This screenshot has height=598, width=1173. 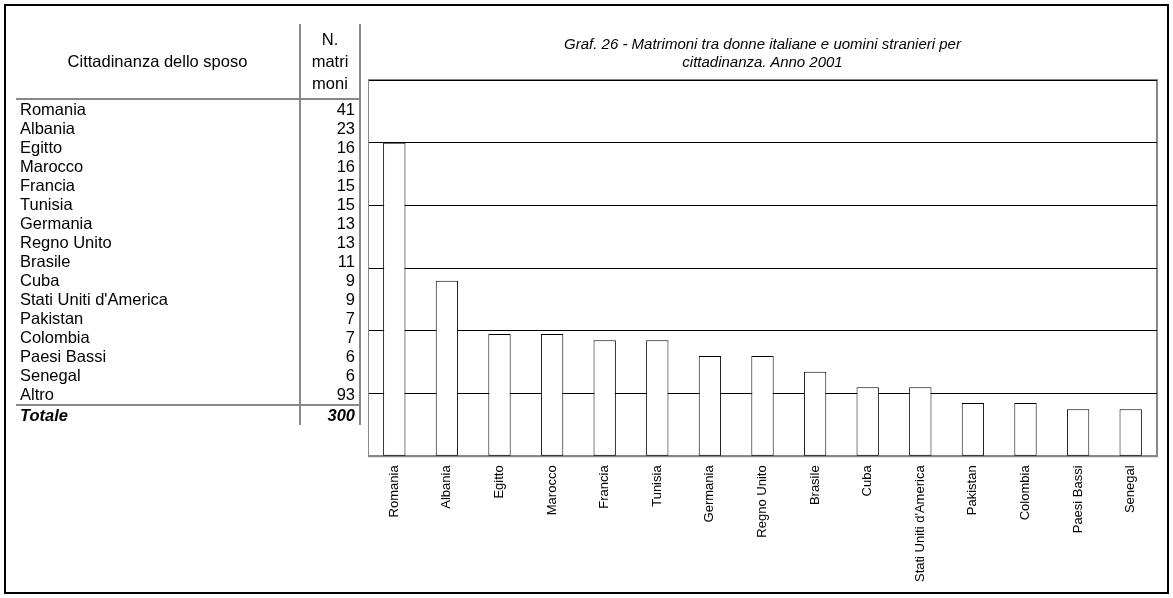 I want to click on x-tick-label: Marocco, so click(x=551, y=490).